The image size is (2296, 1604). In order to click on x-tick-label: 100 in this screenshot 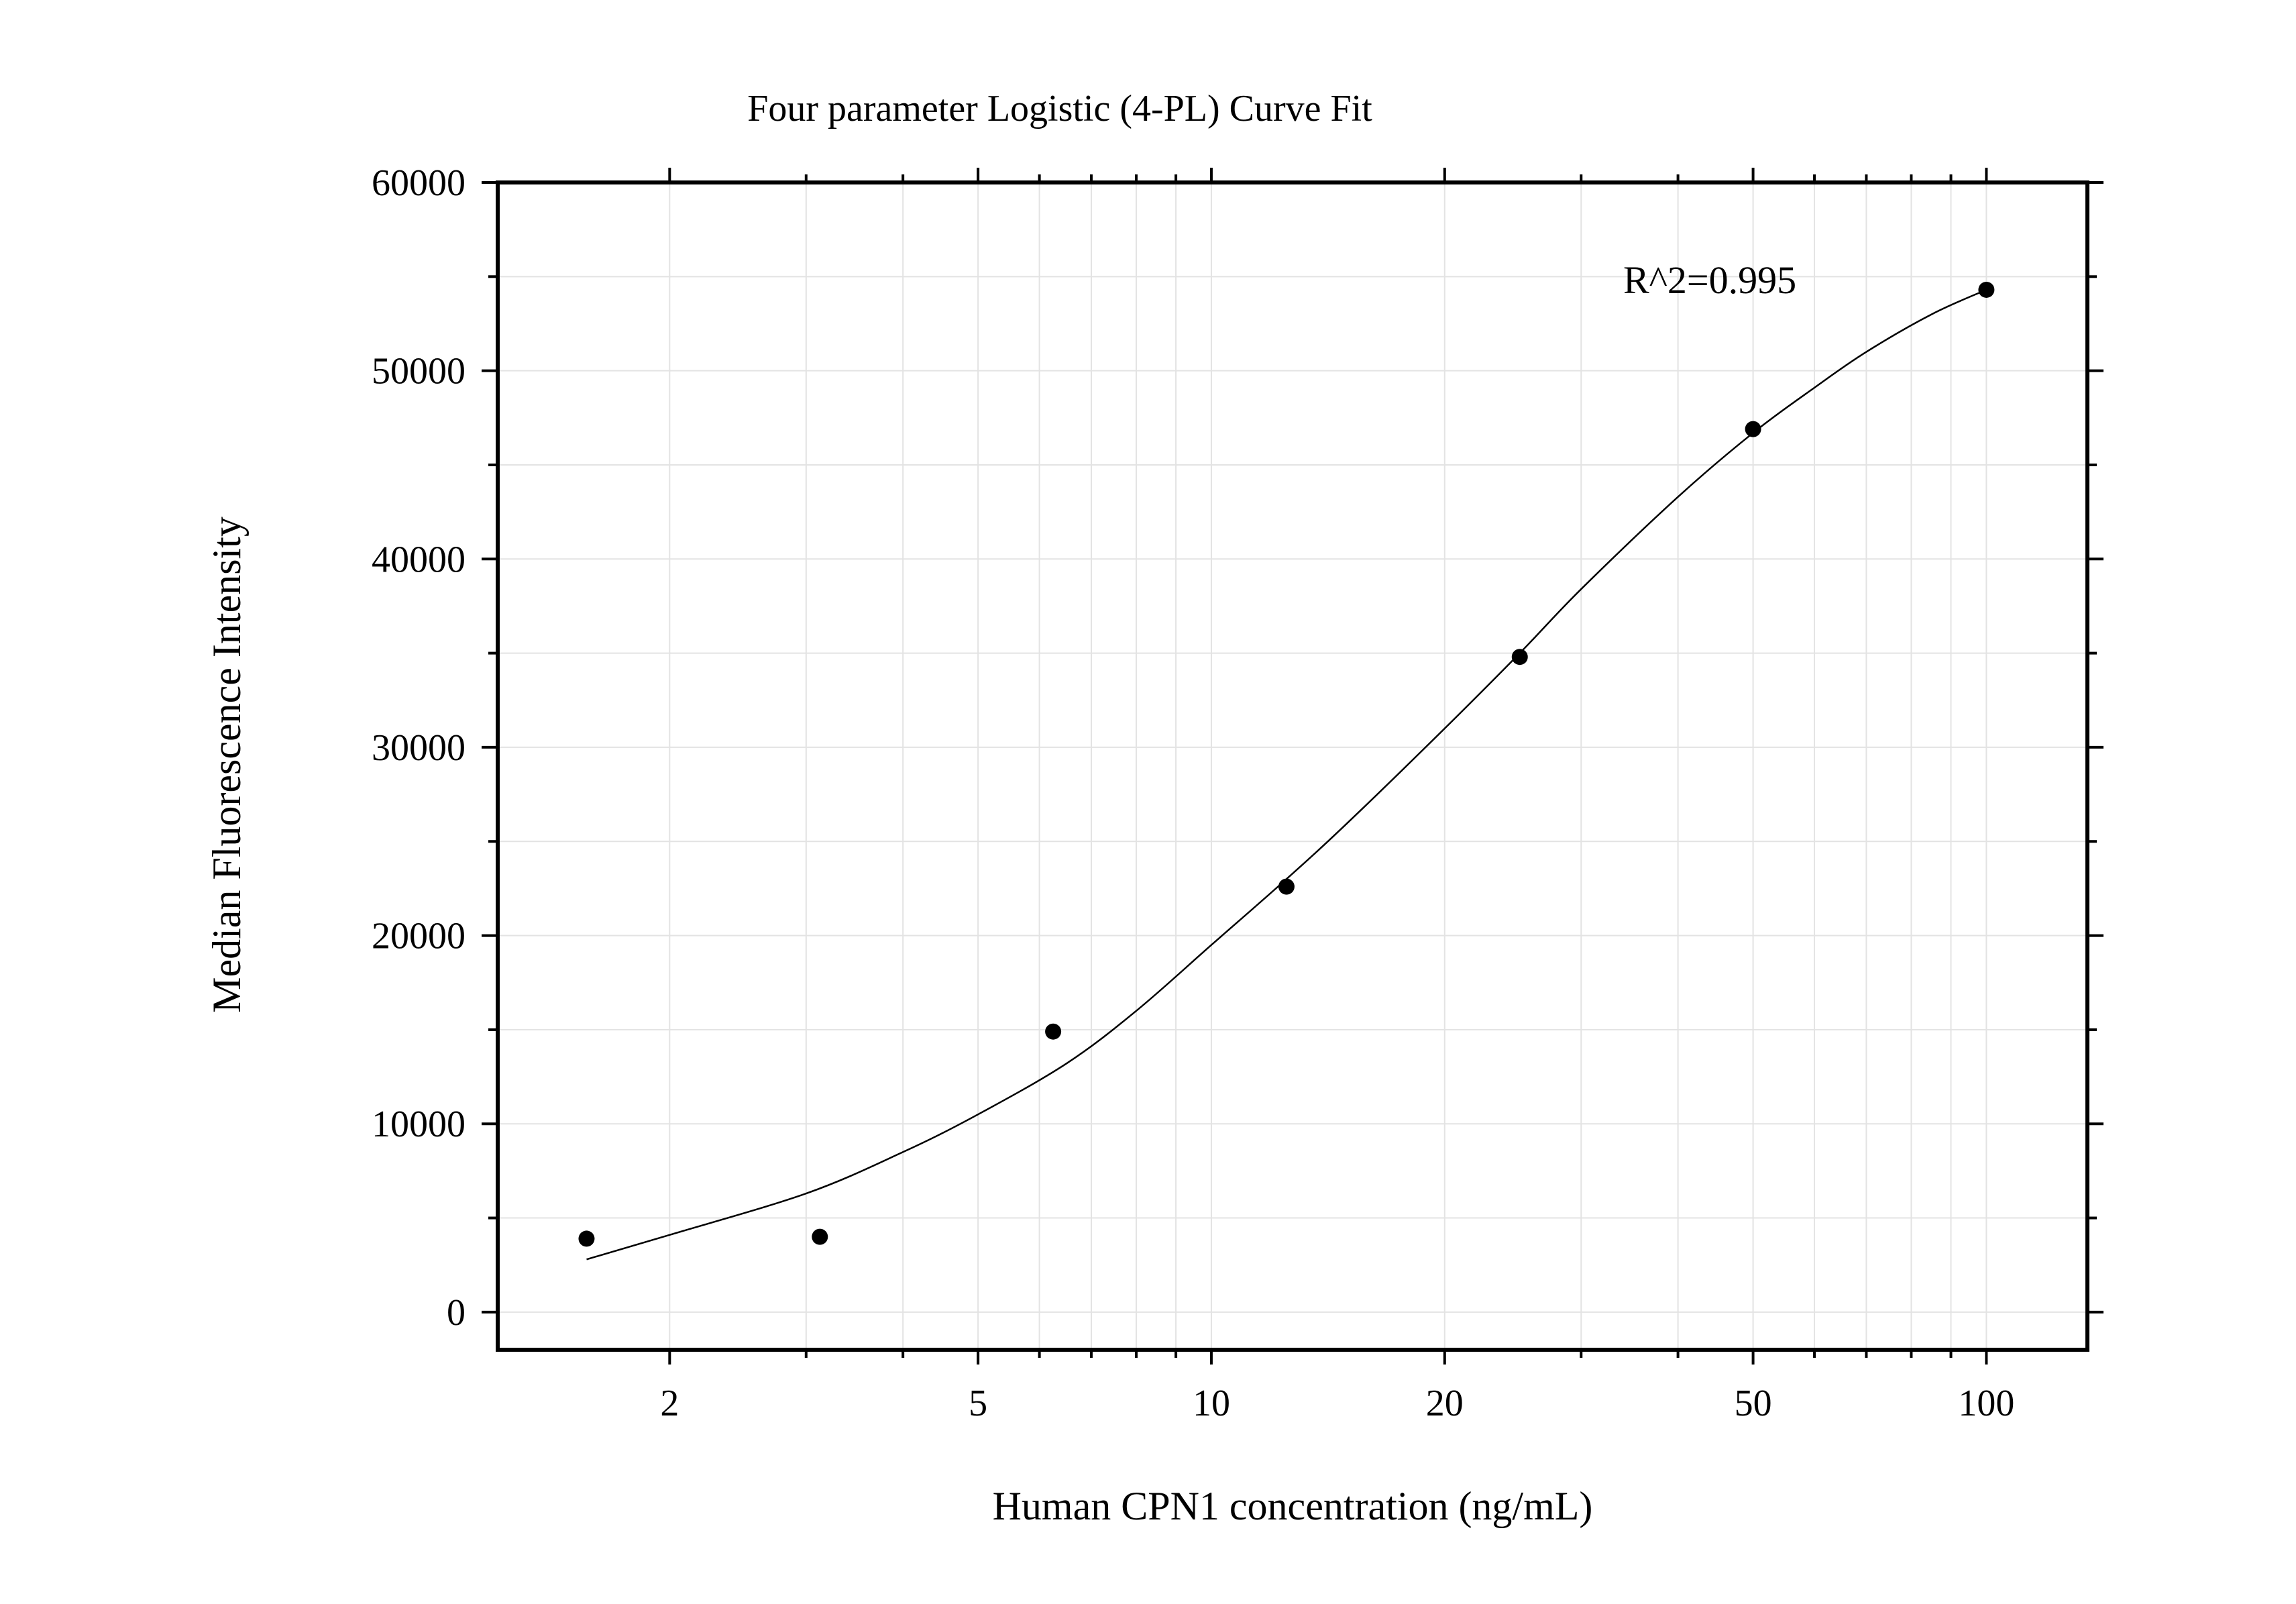, I will do `click(1986, 1403)`.